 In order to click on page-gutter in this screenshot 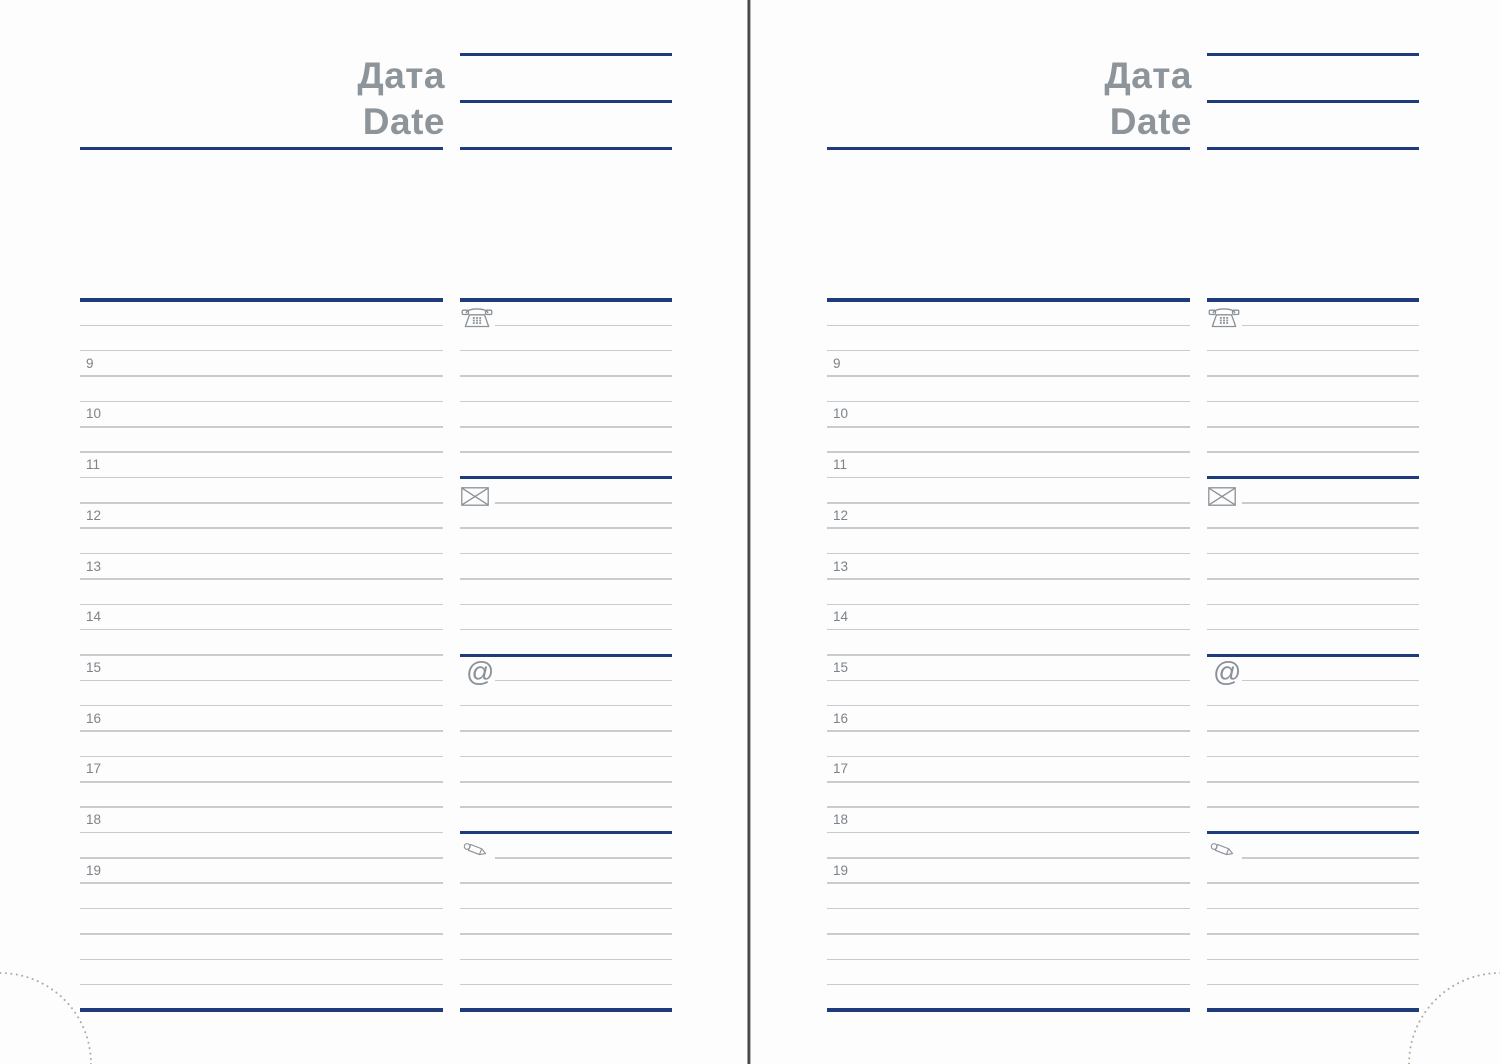, I will do `click(749, 532)`.